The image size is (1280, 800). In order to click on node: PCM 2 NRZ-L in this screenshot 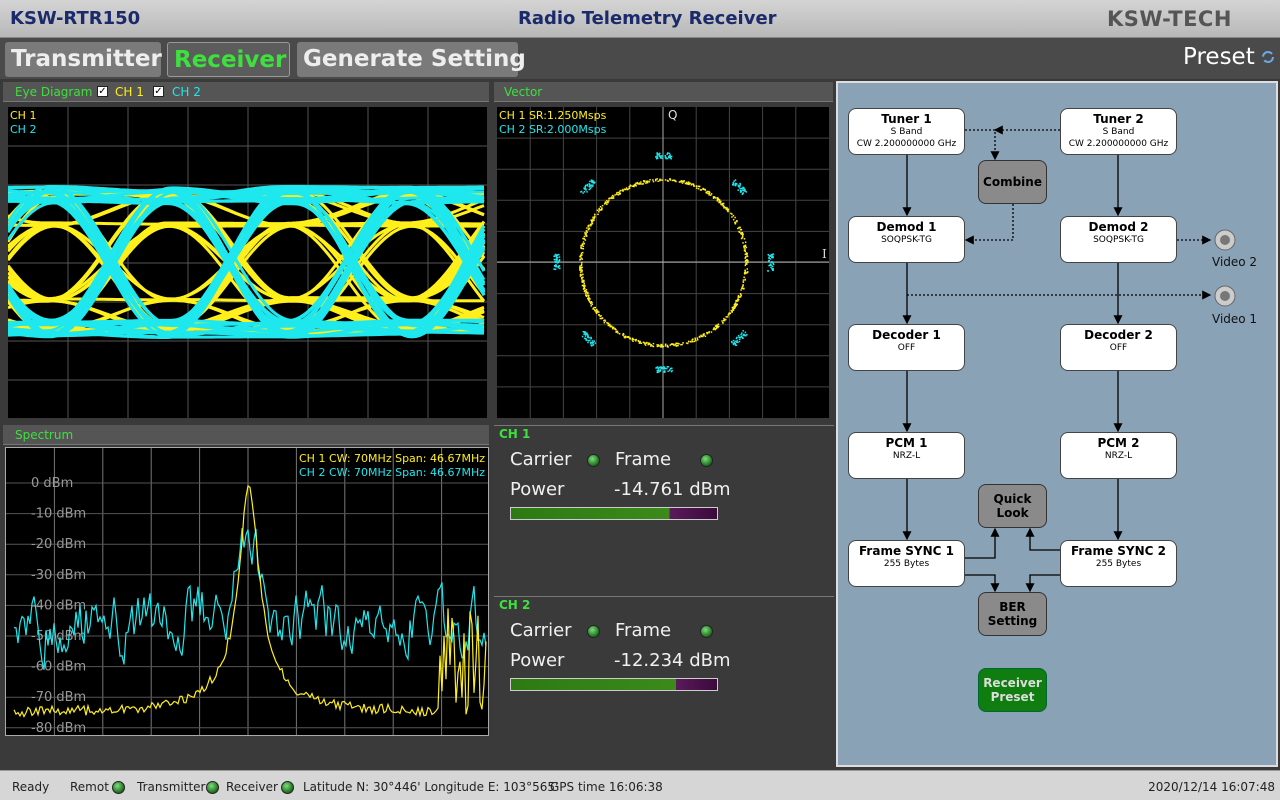, I will do `click(1118, 455)`.